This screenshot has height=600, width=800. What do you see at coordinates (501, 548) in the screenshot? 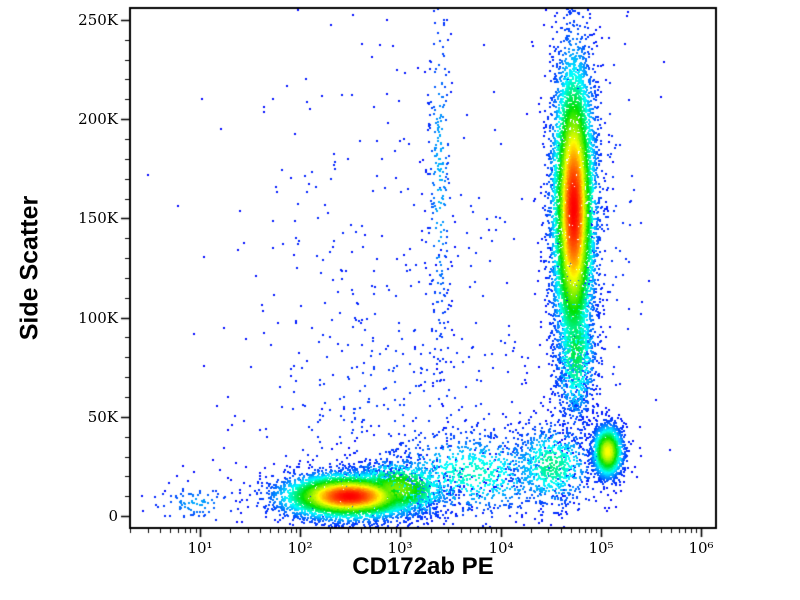
I see `x-tick-label-10e4: 10⁴` at bounding box center [501, 548].